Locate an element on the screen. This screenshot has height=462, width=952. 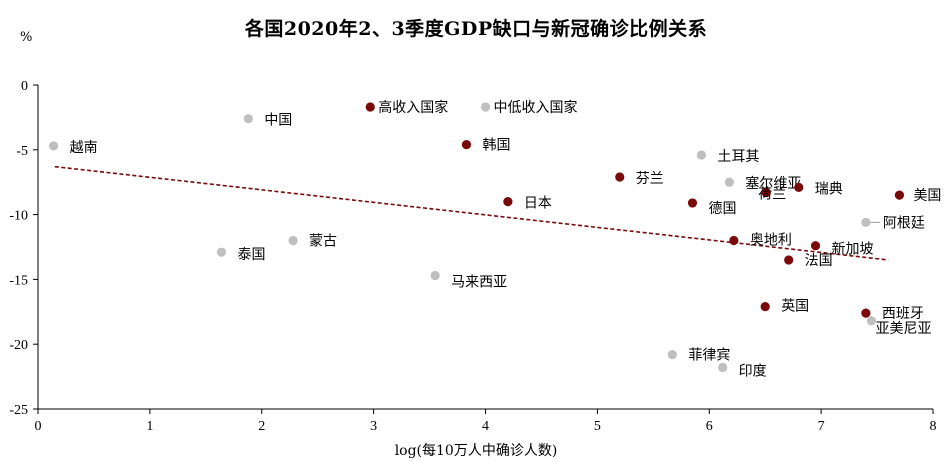
x-tick-label: 3 is located at coordinates (373, 426).